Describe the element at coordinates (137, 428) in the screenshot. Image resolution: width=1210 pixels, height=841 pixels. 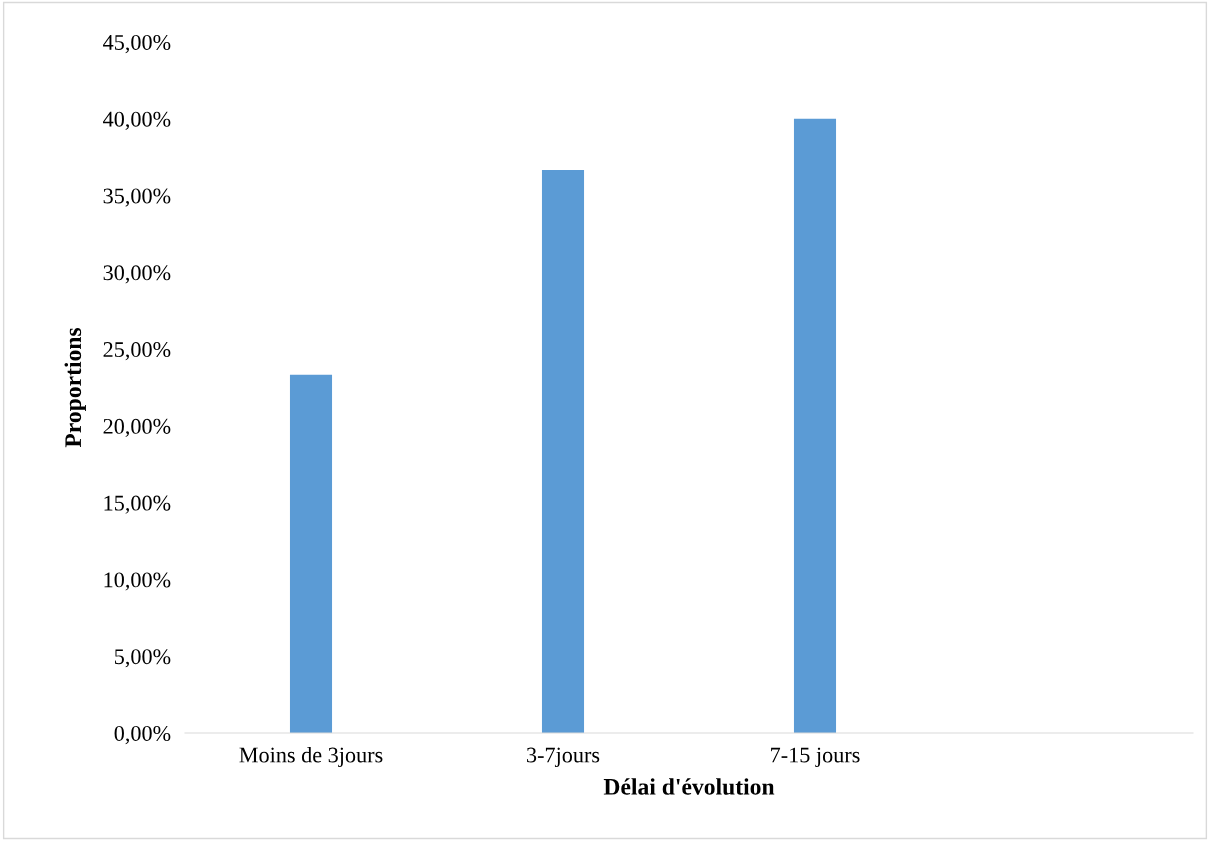
I see `y-tick-label: 20,00%` at that location.